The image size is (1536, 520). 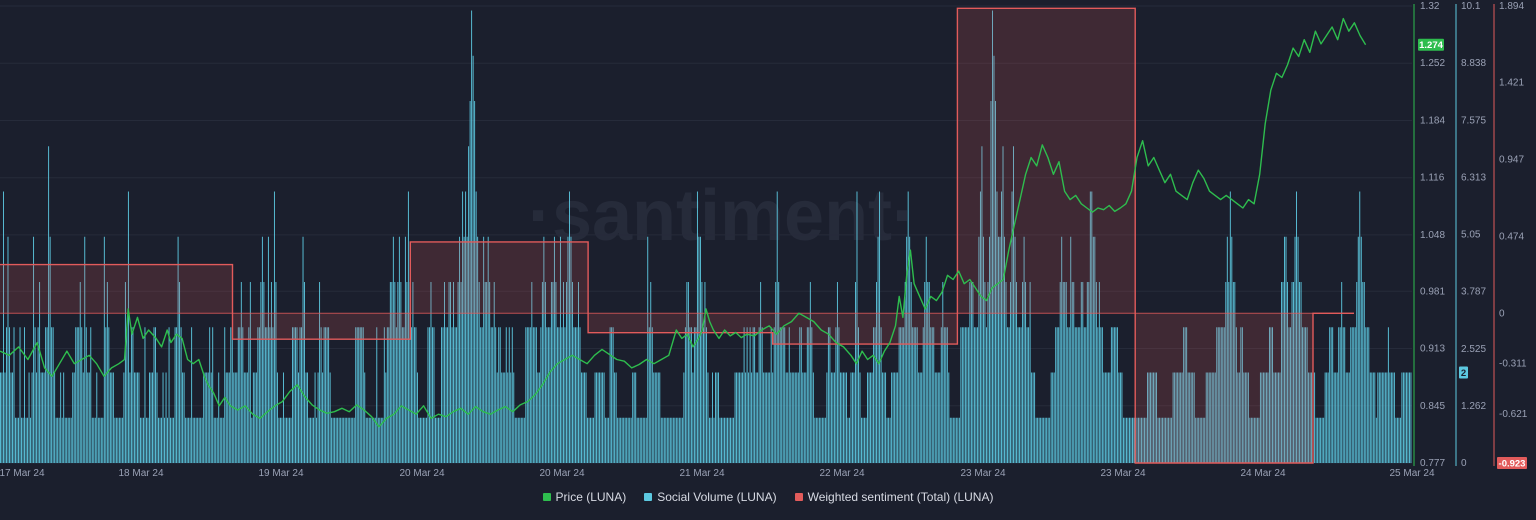 What do you see at coordinates (1512, 463) in the screenshot?
I see `sentiment-current-badge` at bounding box center [1512, 463].